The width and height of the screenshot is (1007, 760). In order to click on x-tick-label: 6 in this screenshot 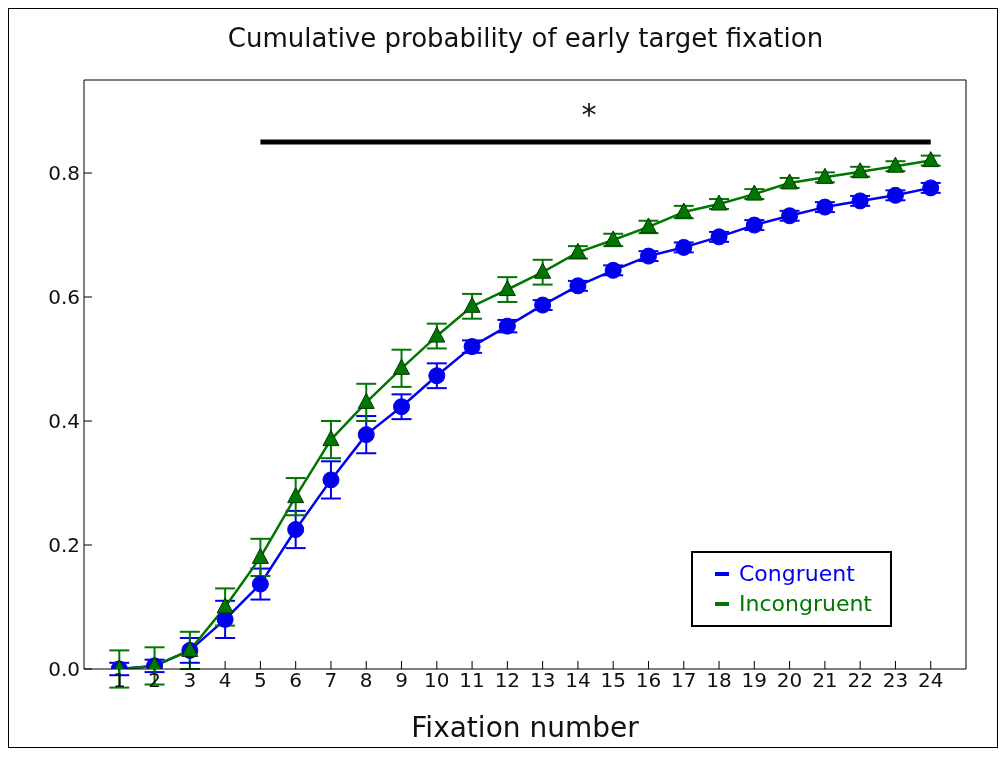, I will do `click(296, 680)`.